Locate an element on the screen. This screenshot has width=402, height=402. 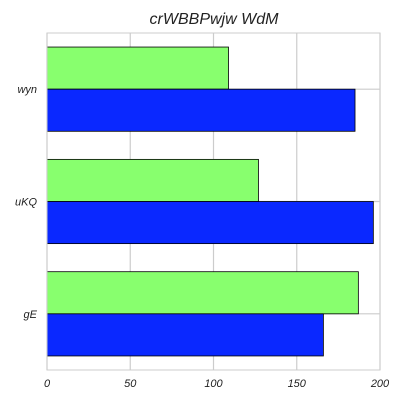
x-tick-label: 200 is located at coordinates (380, 384).